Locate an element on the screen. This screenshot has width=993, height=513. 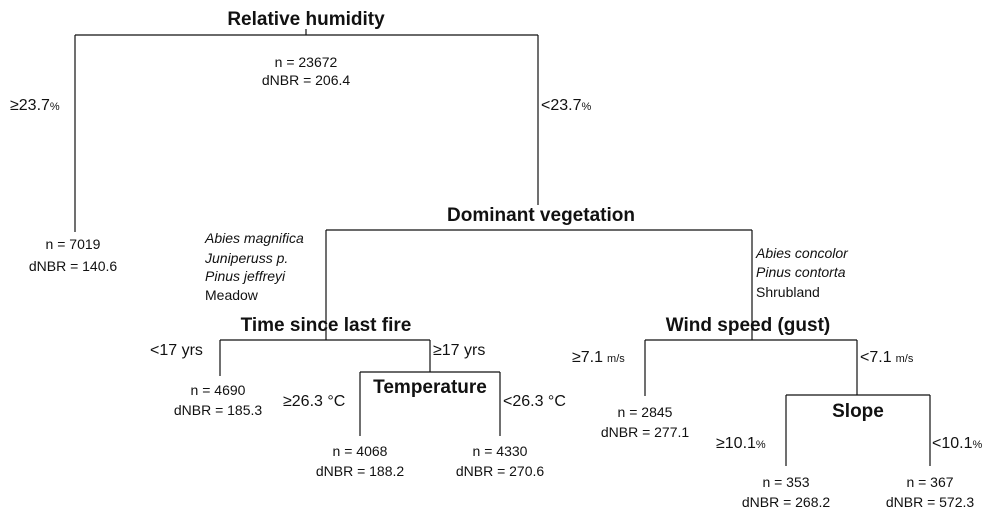
node-title: Dominant vegetation is located at coordinates (541, 215).